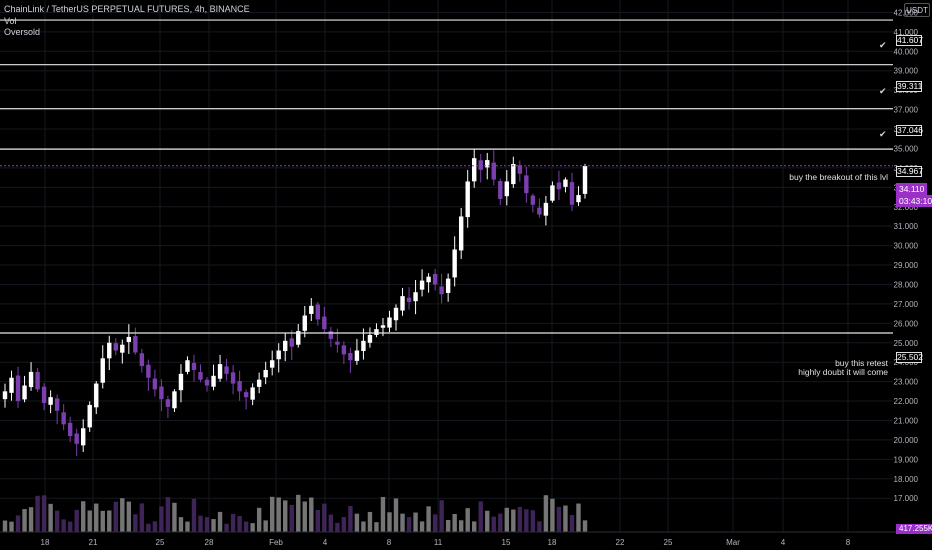 This screenshot has width=932, height=550. Describe the element at coordinates (906, 246) in the screenshot. I see `y-tick-label: 30.000` at that location.